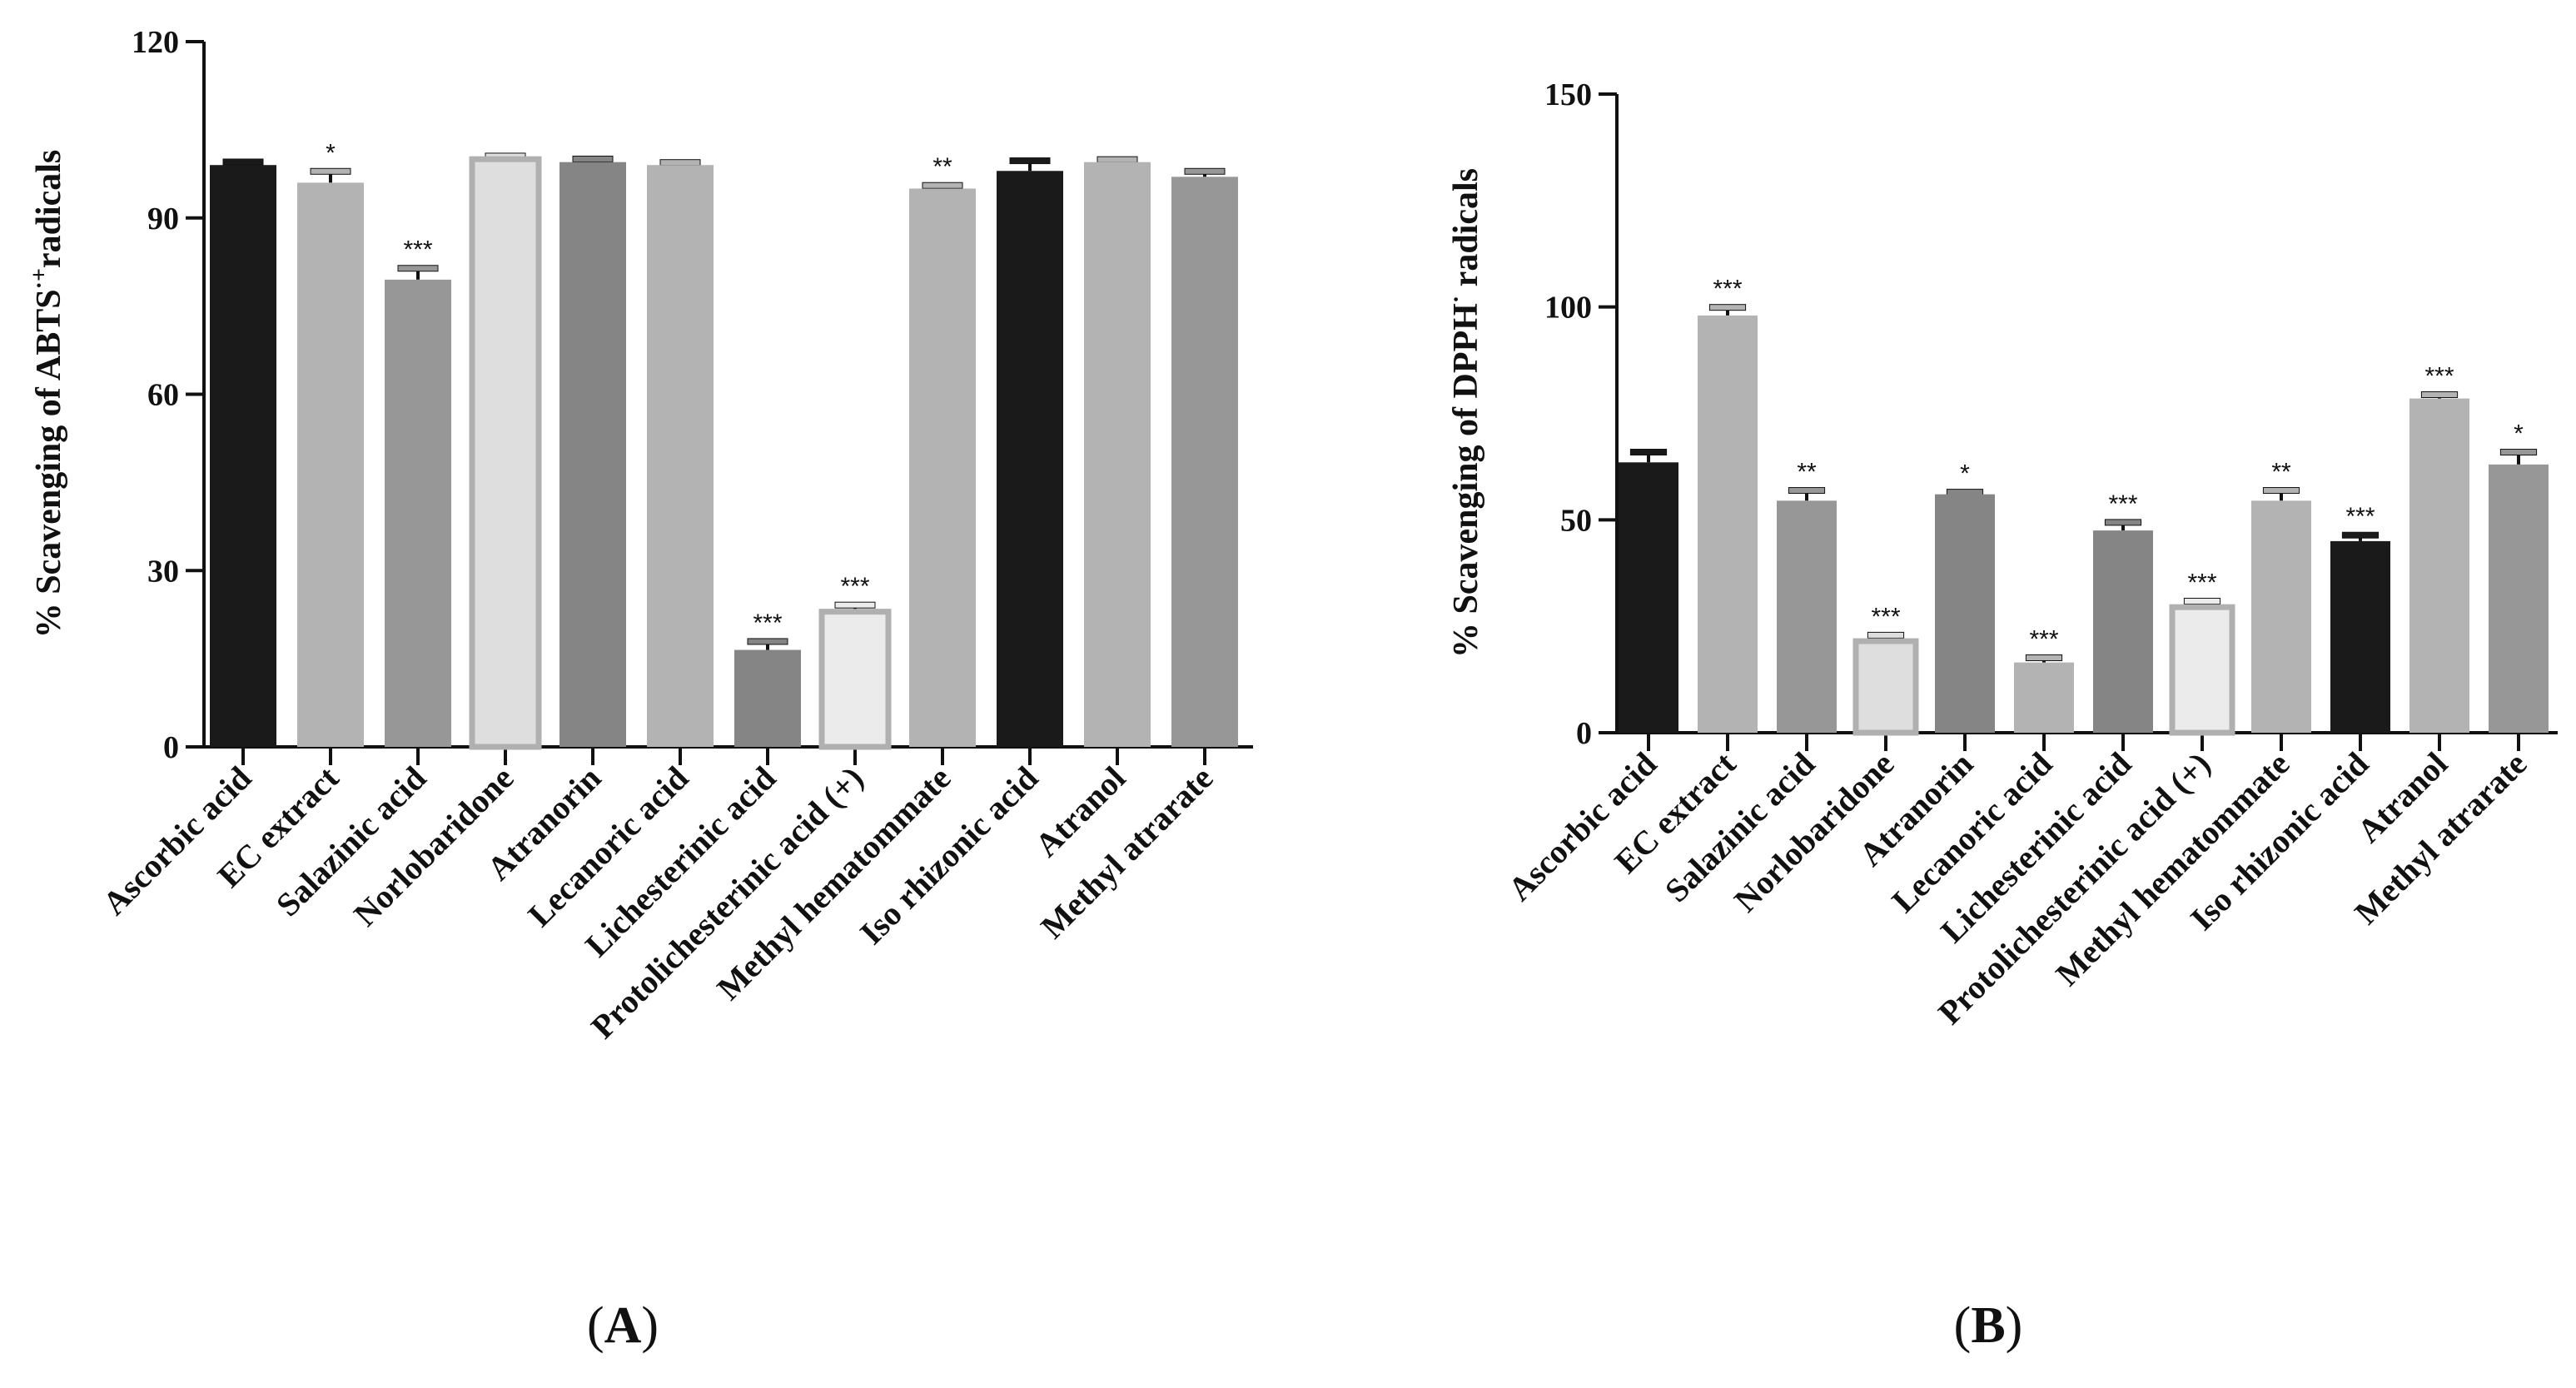  I want to click on y-tick-label: 120, so click(155, 42).